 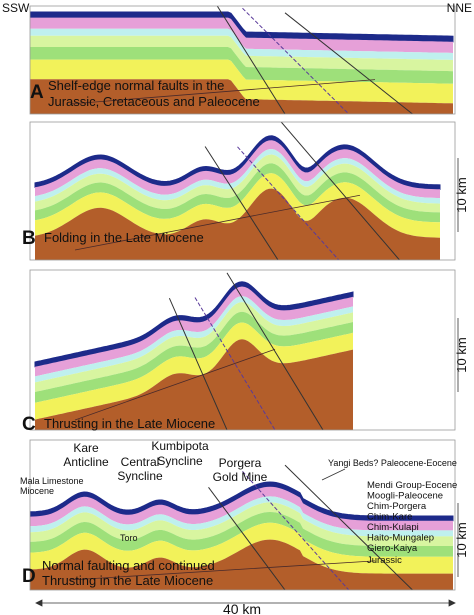 What do you see at coordinates (129, 538) in the screenshot?
I see `annotation: Toro` at bounding box center [129, 538].